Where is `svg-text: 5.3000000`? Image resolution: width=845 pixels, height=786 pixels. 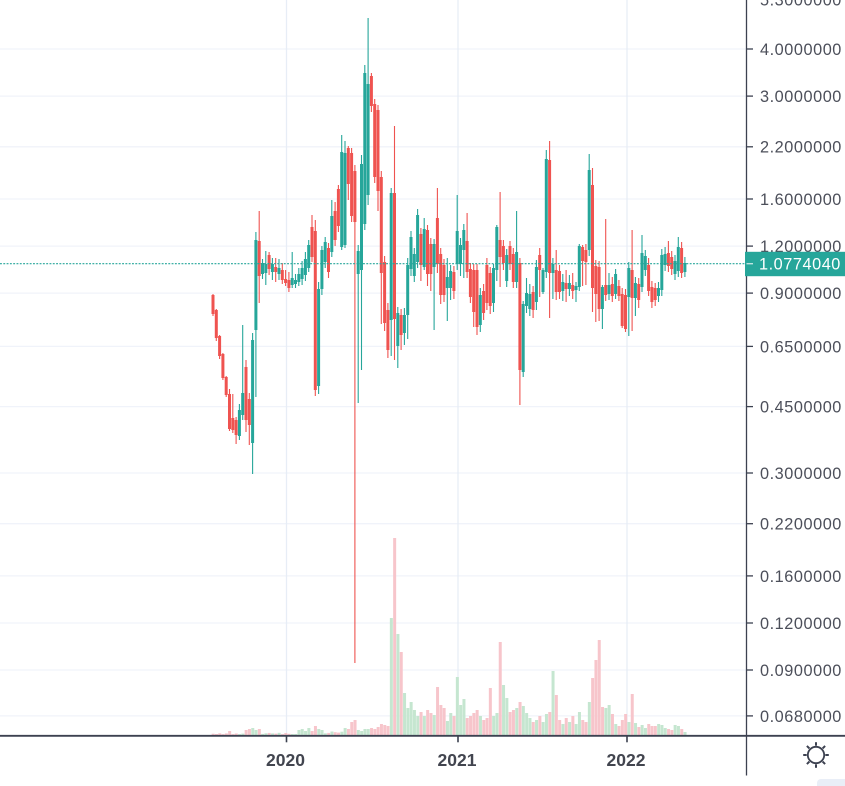
svg-text: 5.3000000 is located at coordinates (801, 4).